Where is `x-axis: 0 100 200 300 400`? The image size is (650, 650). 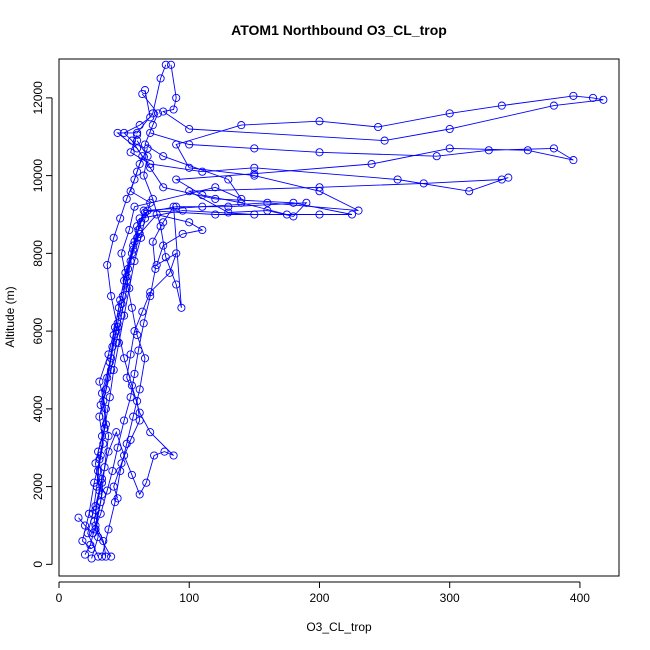 x-axis: 0 100 200 300 400 is located at coordinates (323, 593).